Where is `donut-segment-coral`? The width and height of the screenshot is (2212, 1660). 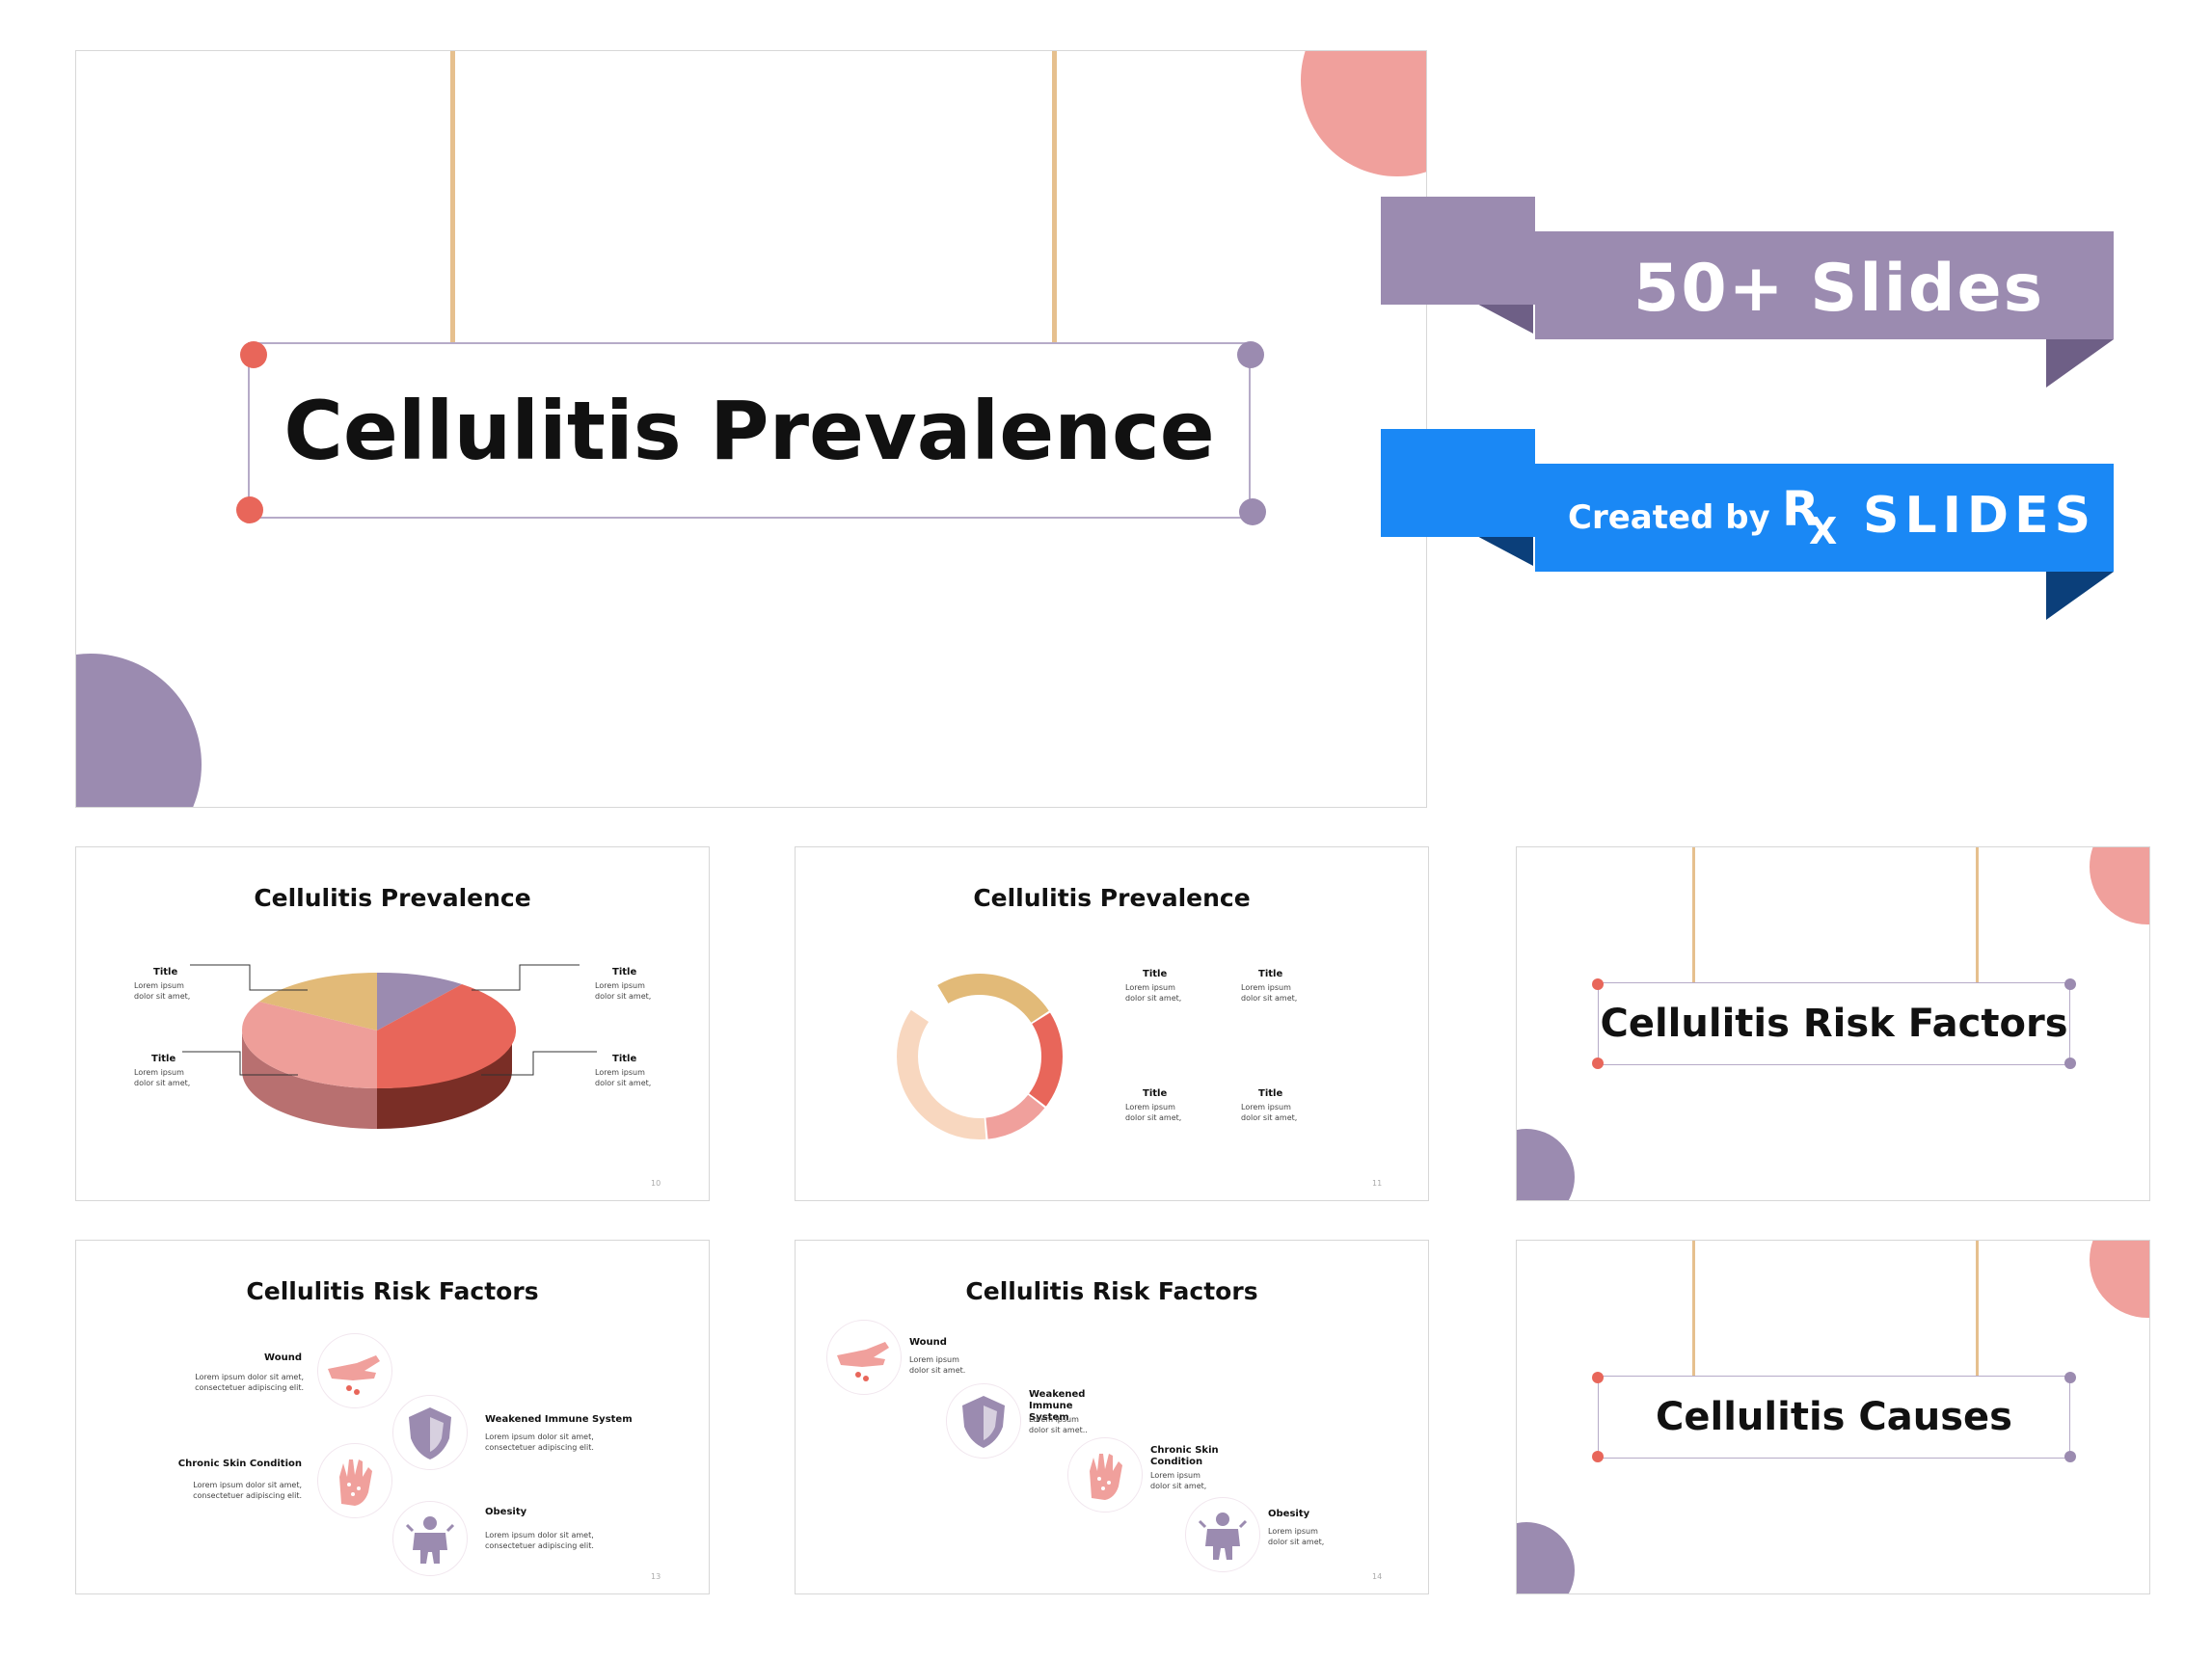 donut-segment-coral is located at coordinates (980, 1056).